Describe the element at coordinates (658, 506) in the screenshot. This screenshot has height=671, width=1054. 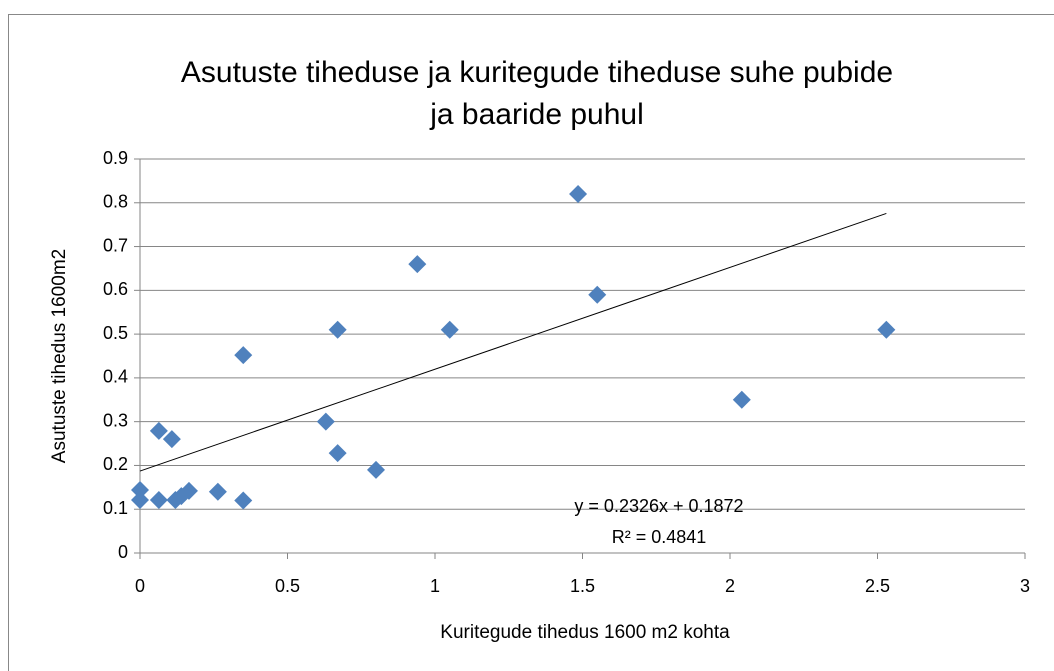
I see `trendline-equation: y = 0.2326x + 0.1872` at that location.